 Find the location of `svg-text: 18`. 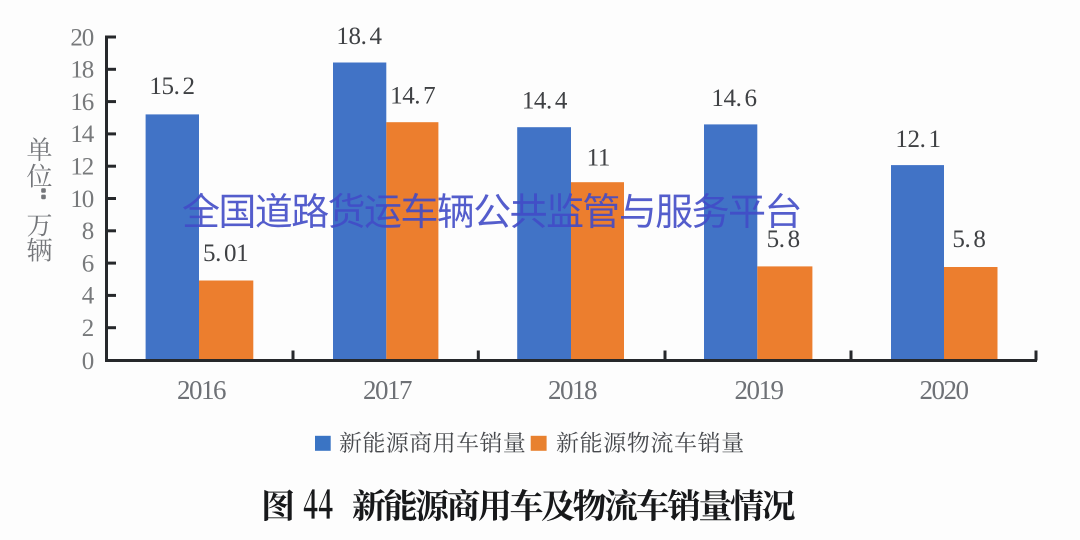

svg-text: 18 is located at coordinates (81, 70).